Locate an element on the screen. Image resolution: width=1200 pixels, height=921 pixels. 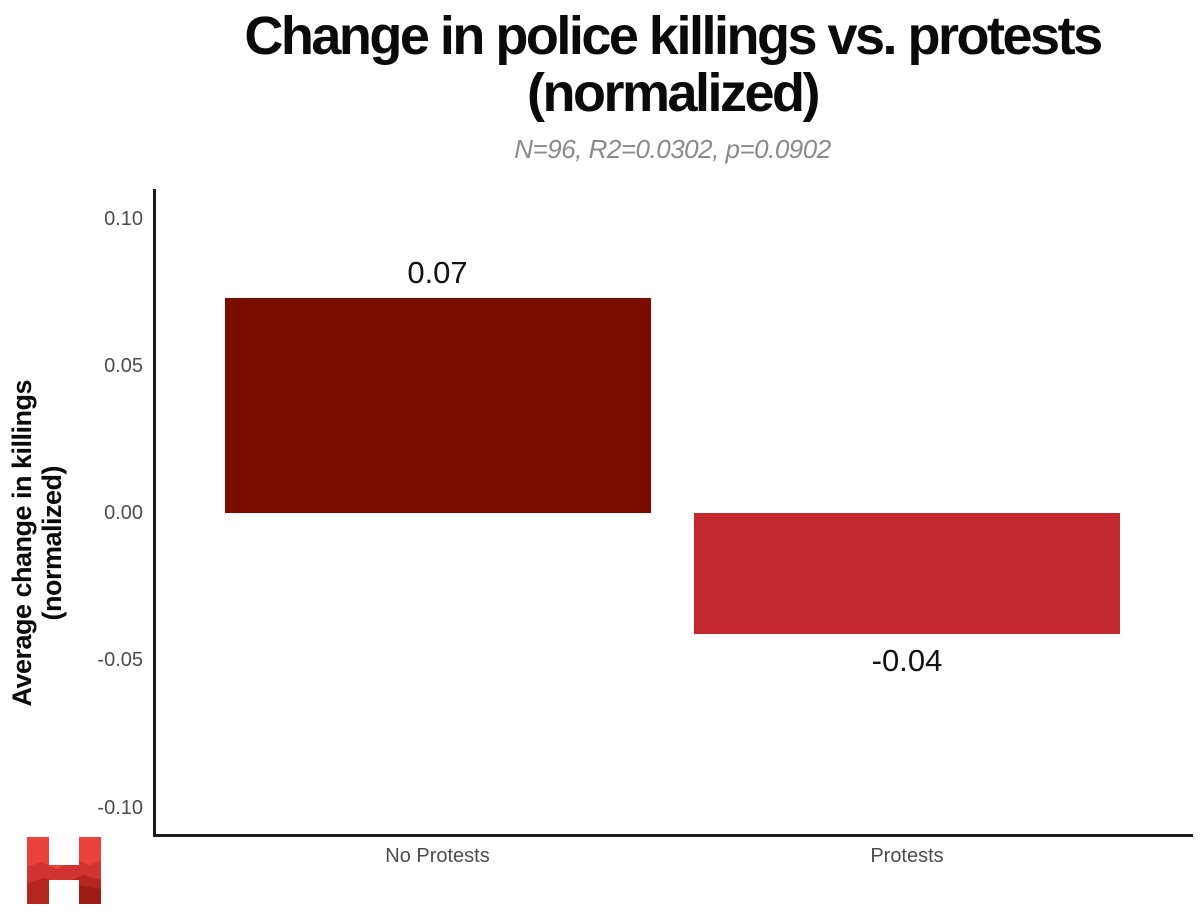
bar-value-label-protests: -0.04 is located at coordinates (907, 660).